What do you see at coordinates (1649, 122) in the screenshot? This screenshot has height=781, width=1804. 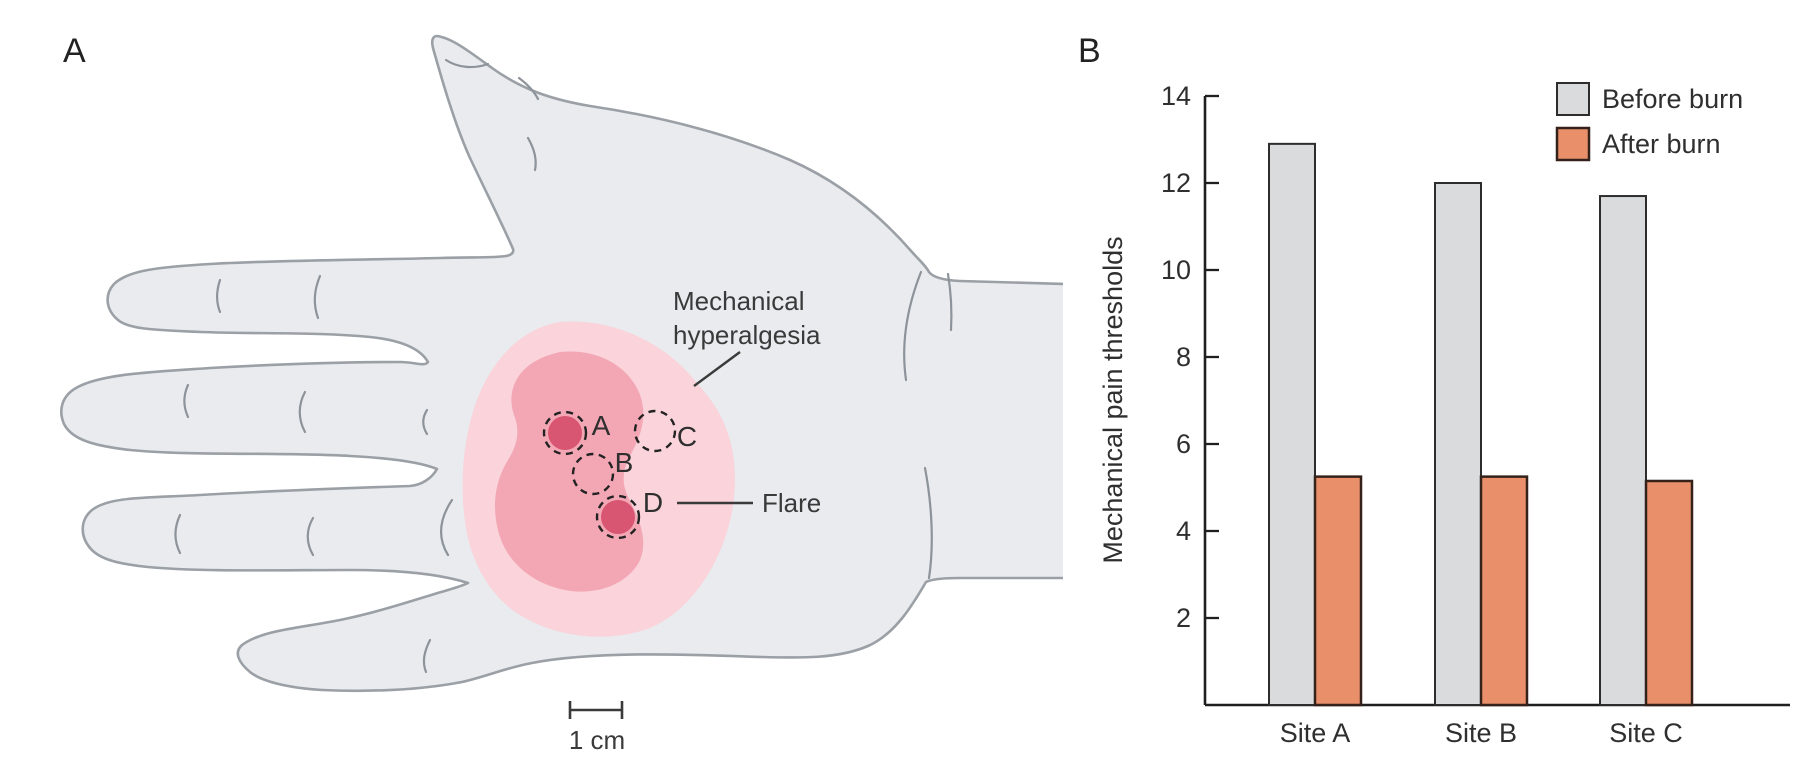 I see `chart-legend: Before burn After burn` at bounding box center [1649, 122].